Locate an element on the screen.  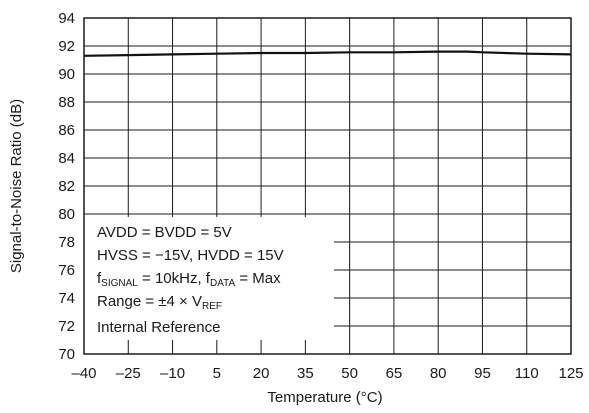
annotation-line-4-main: Range = ±4 × V is located at coordinates (149, 301).